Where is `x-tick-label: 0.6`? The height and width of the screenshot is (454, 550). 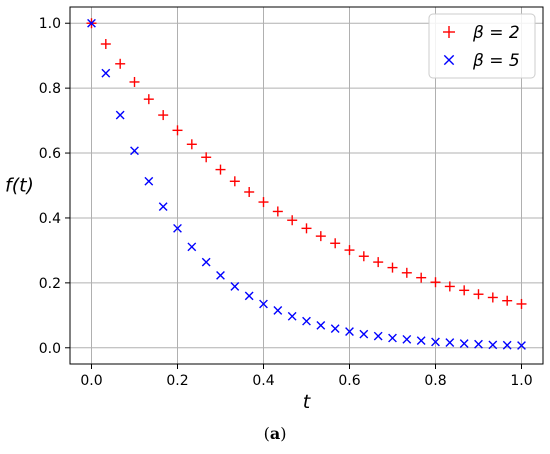
x-tick-label: 0.6 is located at coordinates (349, 381).